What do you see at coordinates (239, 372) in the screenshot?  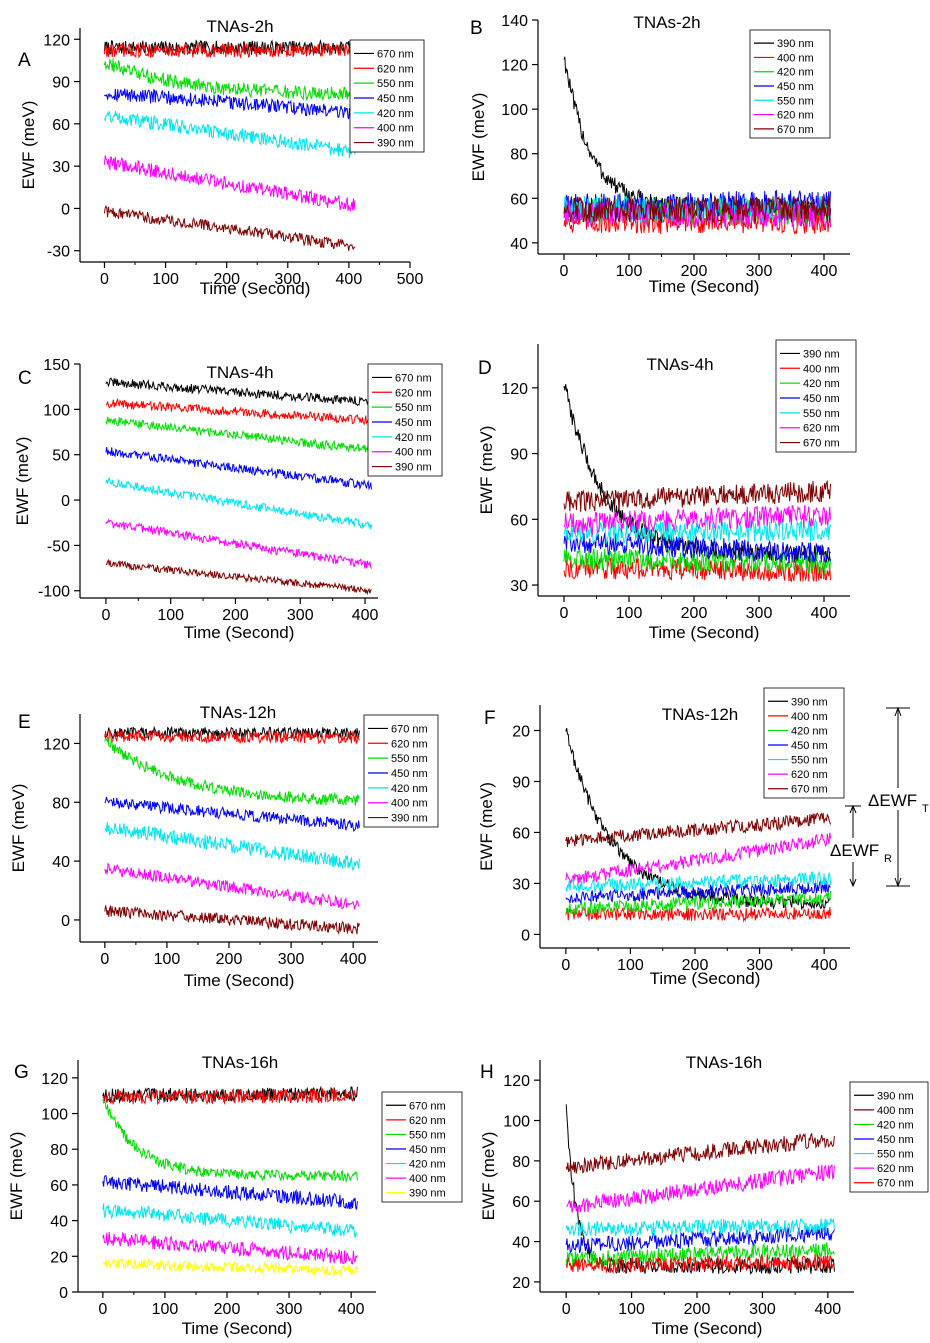 I see `panel-title: TNAs-4h` at bounding box center [239, 372].